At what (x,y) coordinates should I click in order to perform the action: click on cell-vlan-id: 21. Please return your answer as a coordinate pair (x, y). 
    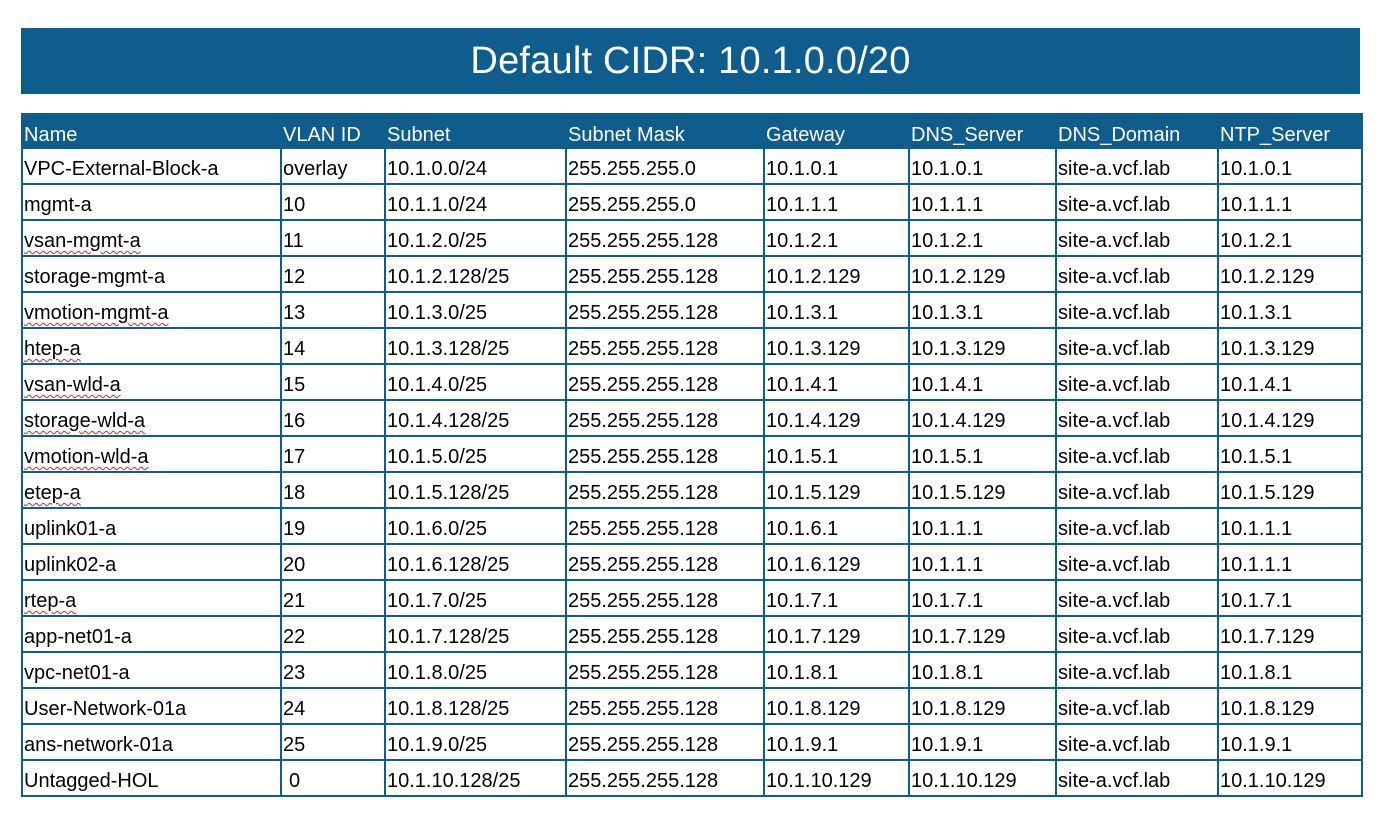
    Looking at the image, I should click on (333, 598).